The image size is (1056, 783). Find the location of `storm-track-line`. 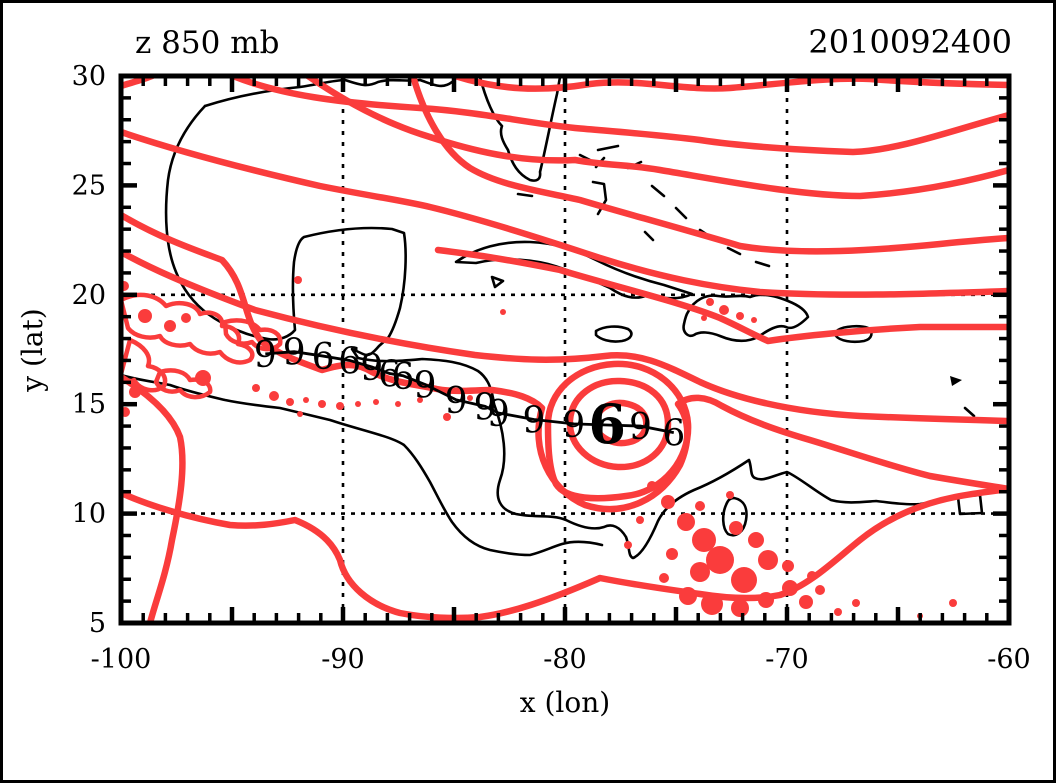

storm-track-line is located at coordinates (470, 392).